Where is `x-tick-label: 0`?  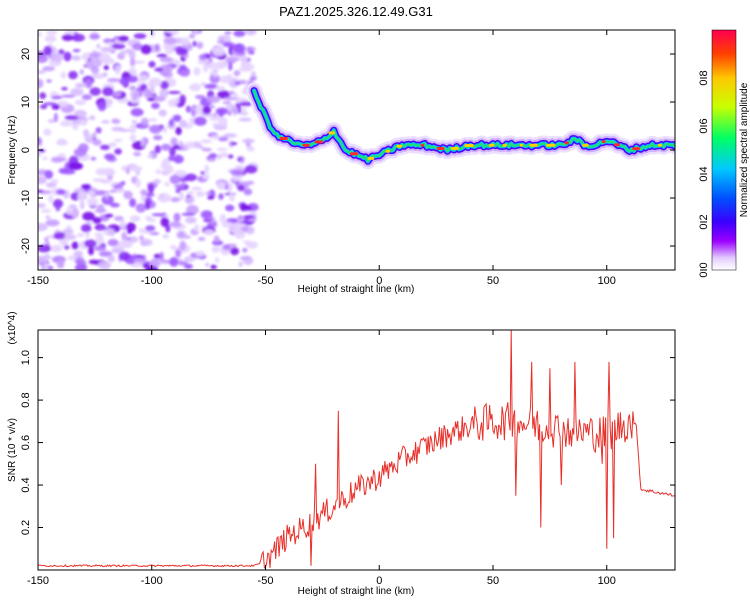 x-tick-label: 0 is located at coordinates (379, 581).